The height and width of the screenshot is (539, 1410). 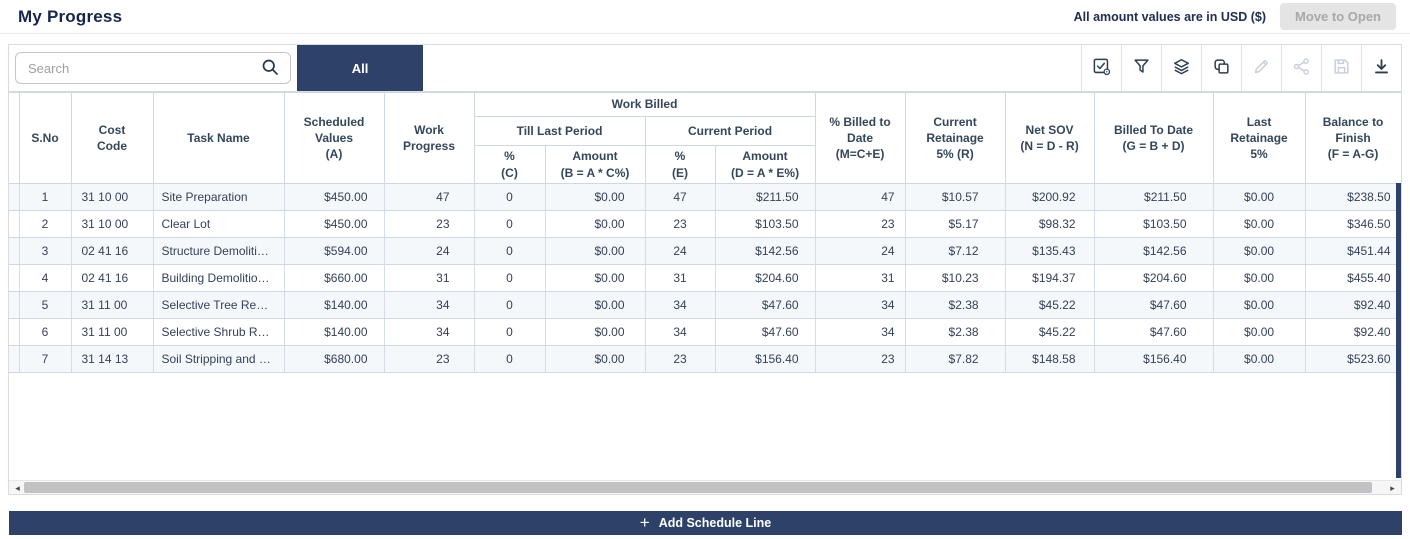 What do you see at coordinates (765, 251) in the screenshot?
I see `cell-amount-d: $142.56` at bounding box center [765, 251].